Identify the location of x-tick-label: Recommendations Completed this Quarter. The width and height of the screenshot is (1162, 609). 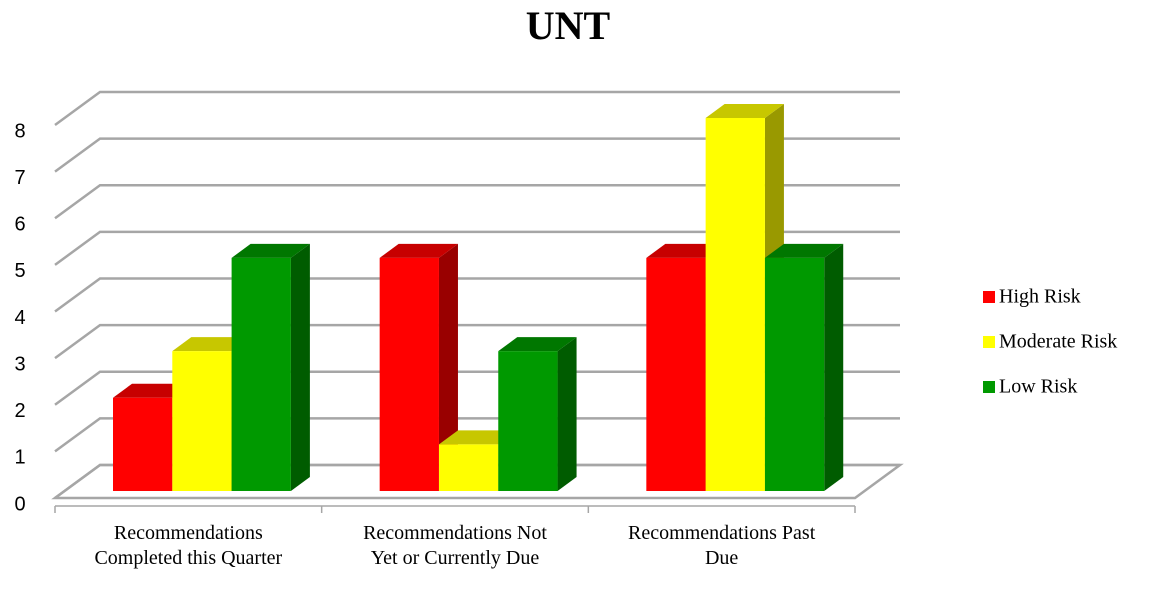
(188, 545).